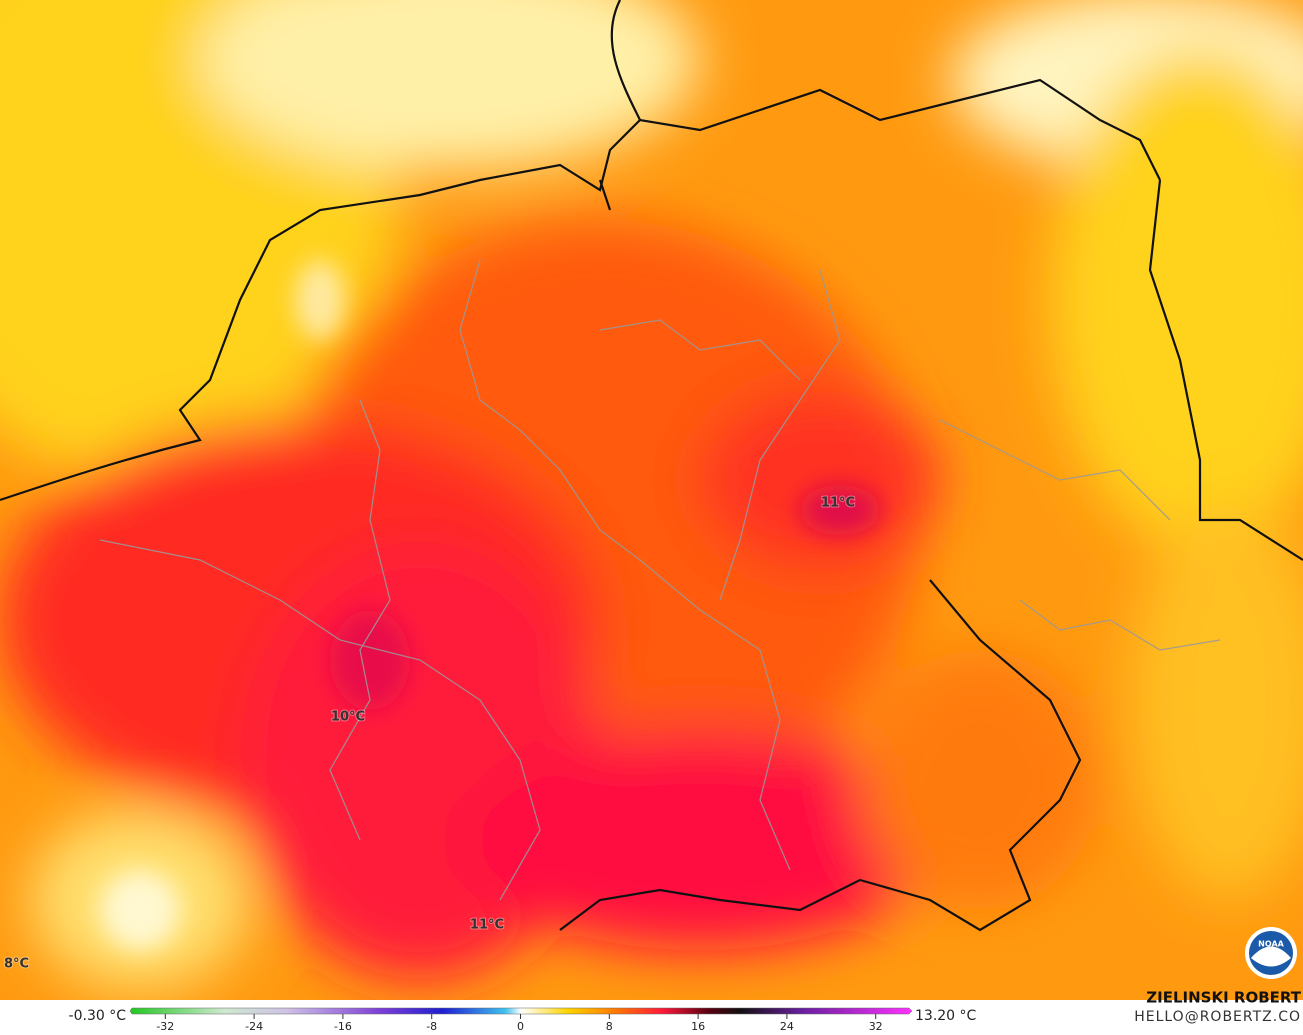  Describe the element at coordinates (431, 1026) in the screenshot. I see `colorbar-tick-label: -8` at that location.